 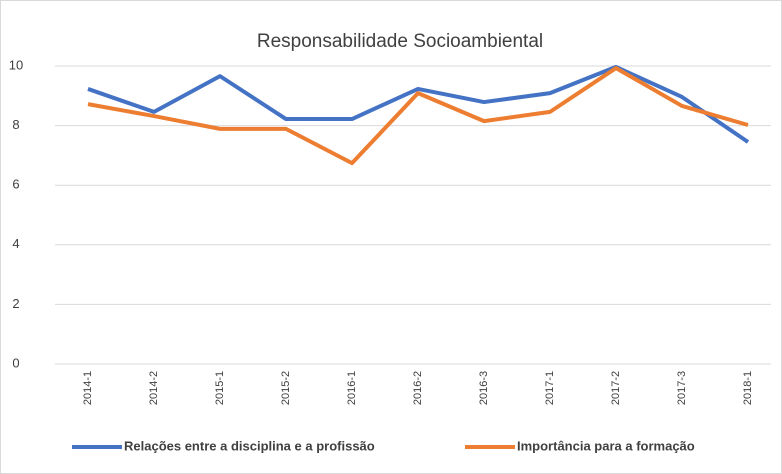 I want to click on x-tick-label: 2017-1, so click(x=550, y=388).